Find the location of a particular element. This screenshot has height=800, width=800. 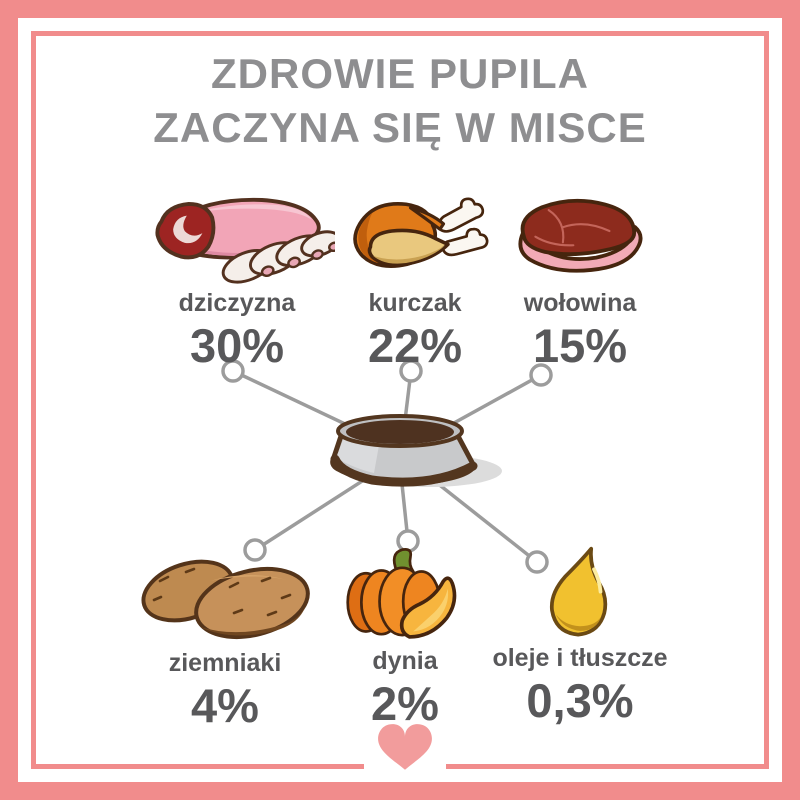

pumpkin-icon is located at coordinates (405, 596).